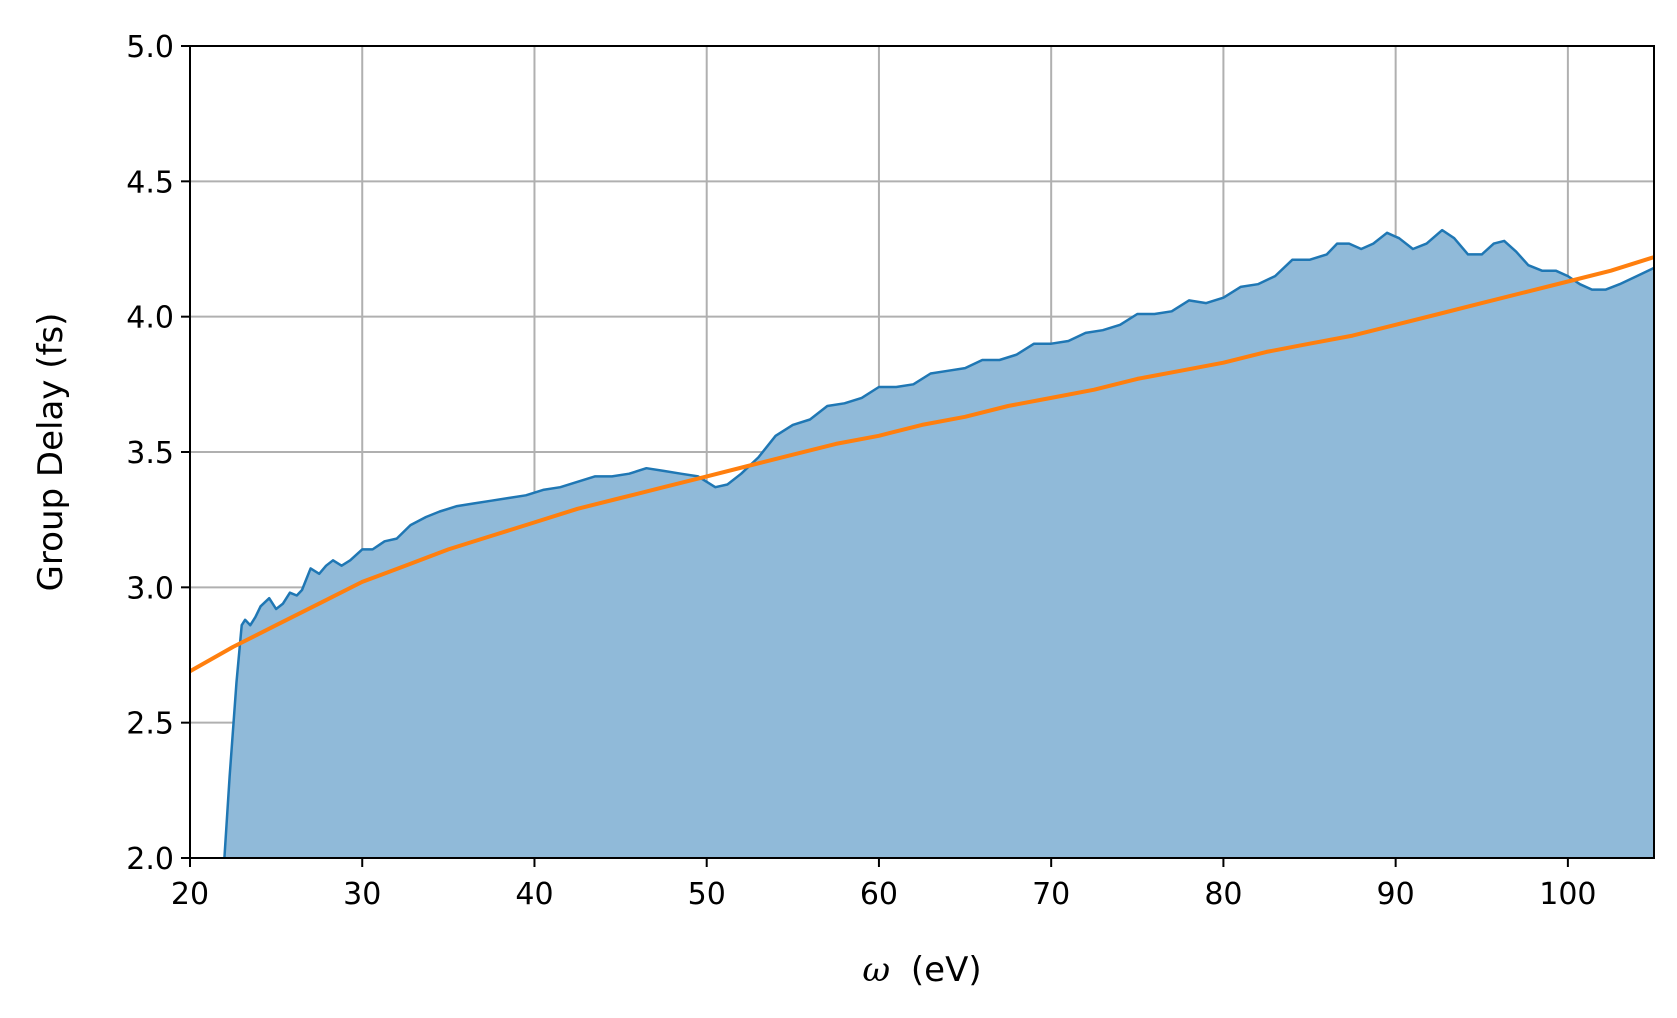  Describe the element at coordinates (150, 182) in the screenshot. I see `y-tick-label: 4.5` at that location.